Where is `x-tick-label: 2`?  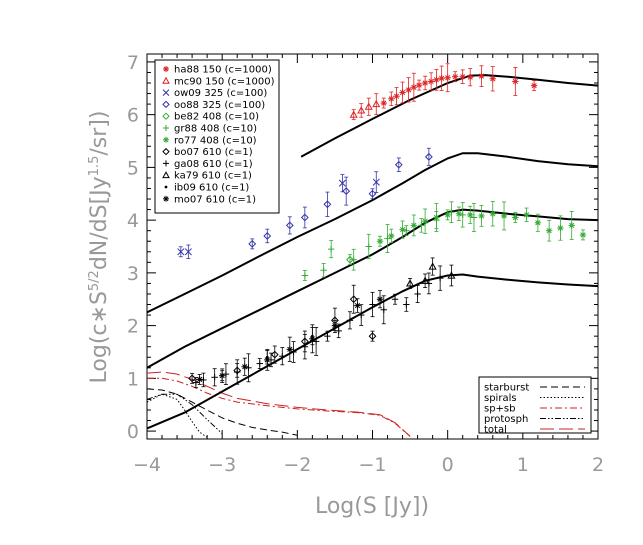 x-tick-label: 2 is located at coordinates (598, 465).